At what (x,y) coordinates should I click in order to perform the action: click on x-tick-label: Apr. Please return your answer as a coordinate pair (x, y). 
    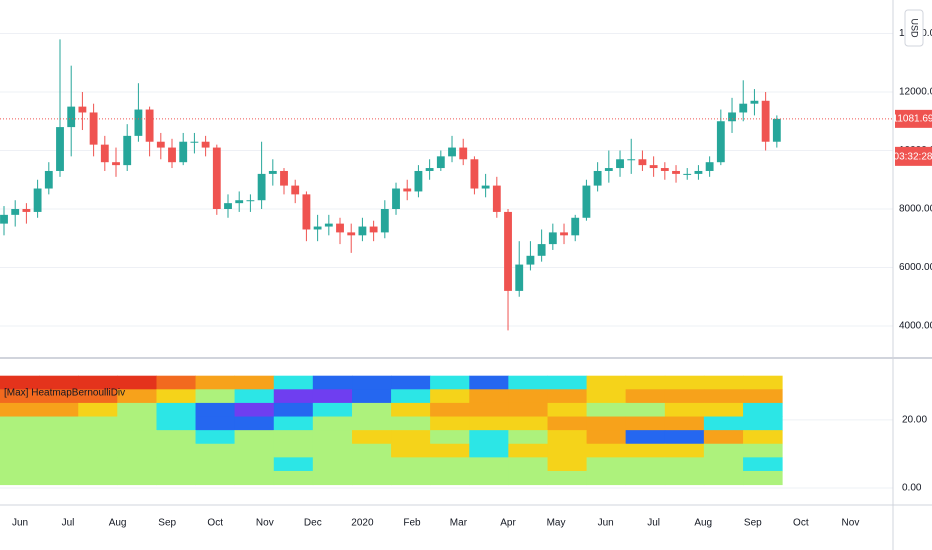
    Looking at the image, I should click on (508, 523).